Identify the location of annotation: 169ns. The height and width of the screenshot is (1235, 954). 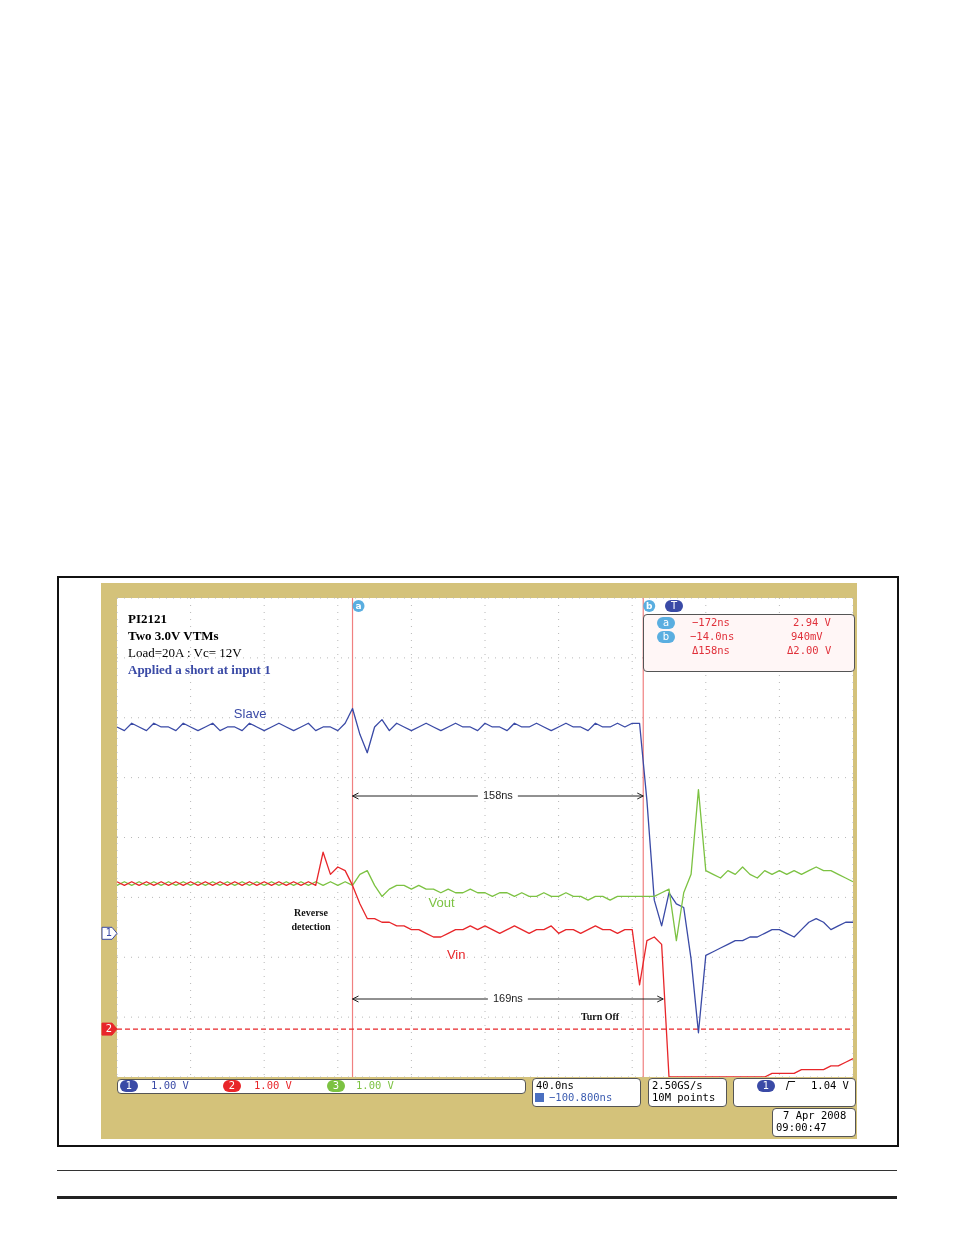
(508, 998).